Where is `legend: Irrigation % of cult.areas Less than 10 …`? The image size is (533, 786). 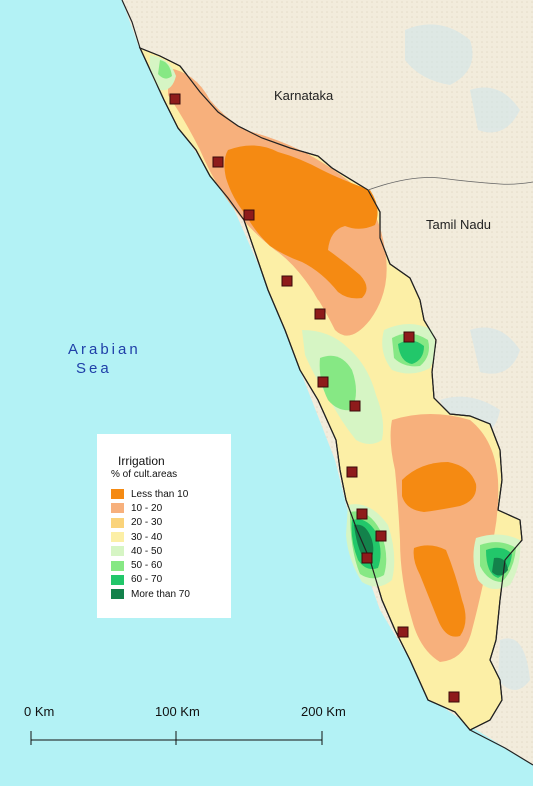 legend: Irrigation % of cult.areas Less than 10 … is located at coordinates (164, 526).